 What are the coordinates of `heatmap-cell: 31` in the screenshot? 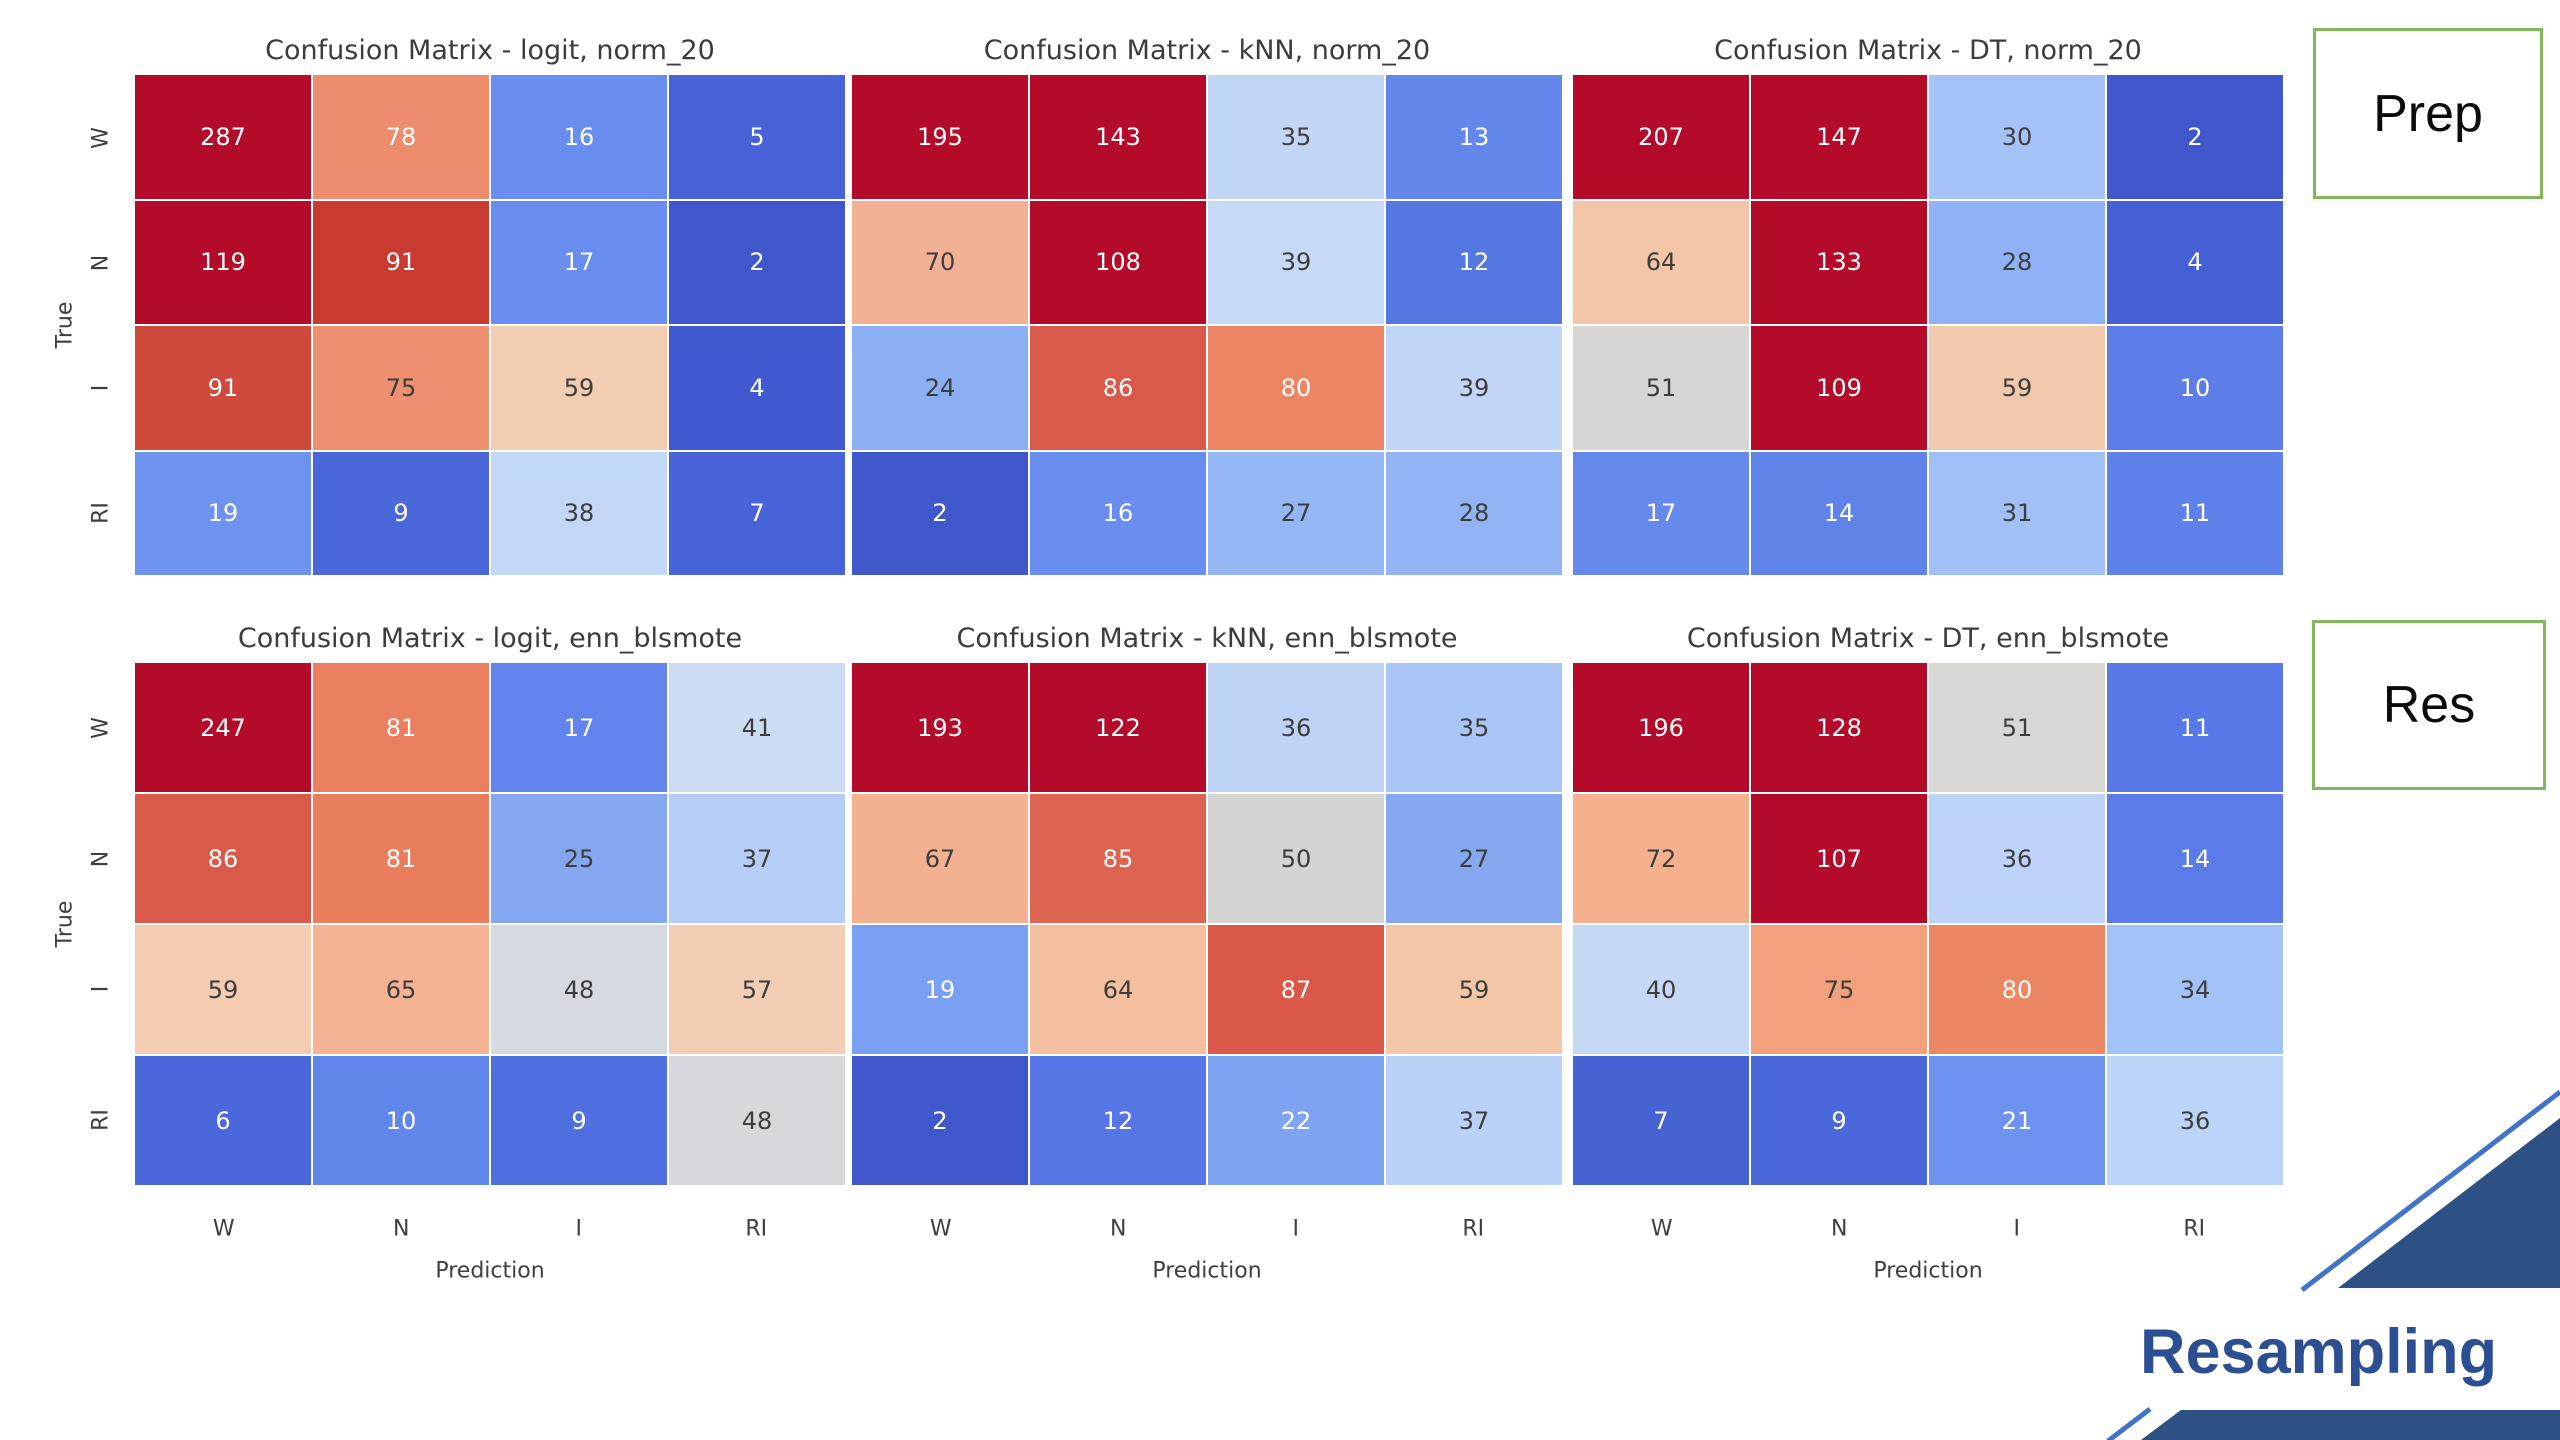 It's located at (2017, 513).